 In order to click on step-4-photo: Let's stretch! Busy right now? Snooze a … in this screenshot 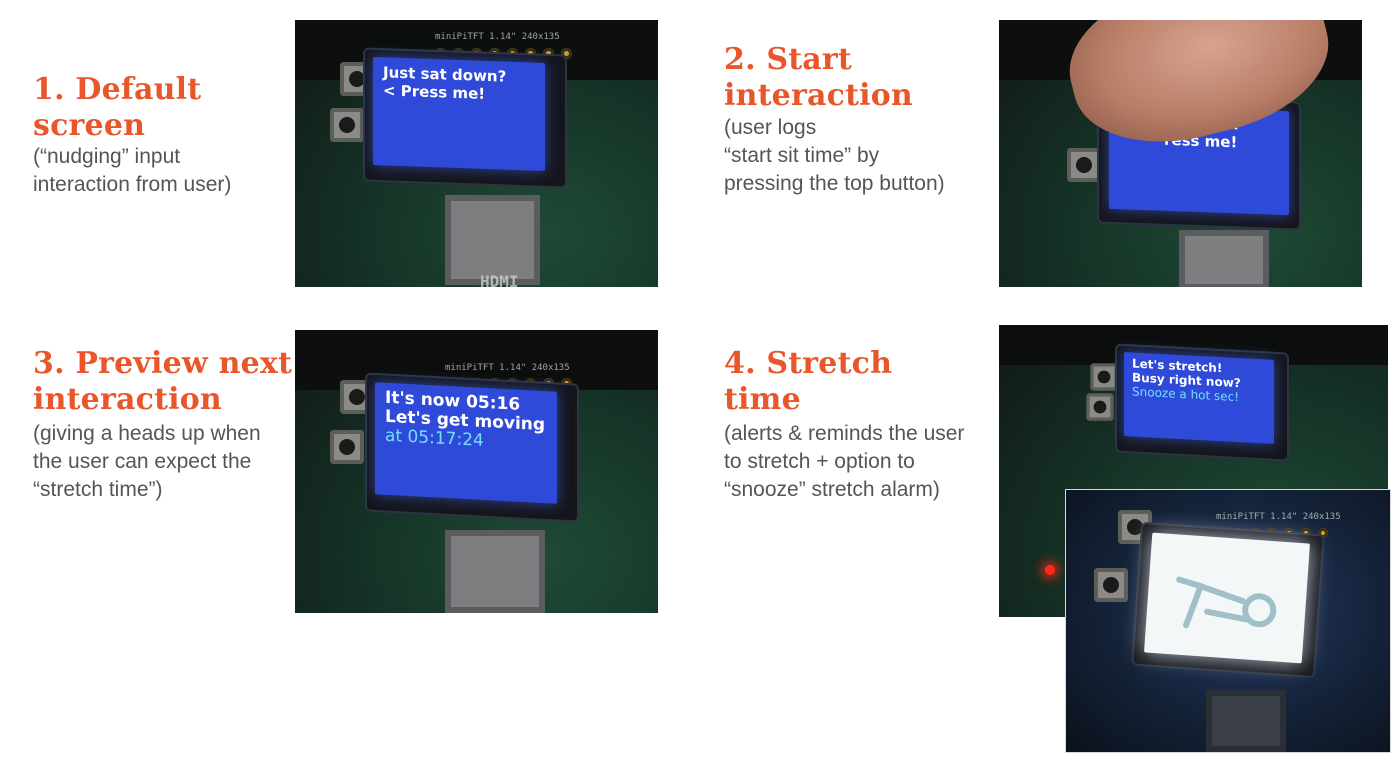, I will do `click(1193, 471)`.